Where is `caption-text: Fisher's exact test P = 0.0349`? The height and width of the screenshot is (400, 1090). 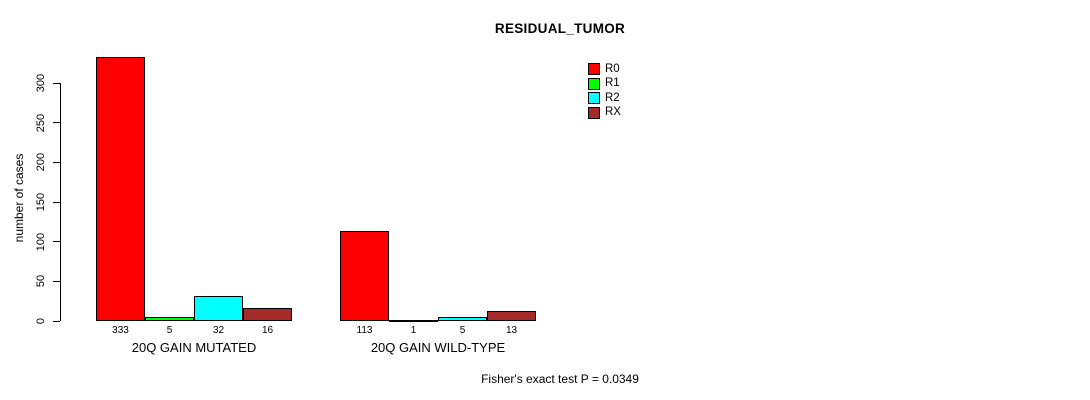
caption-text: Fisher's exact test P = 0.0349 is located at coordinates (560, 379).